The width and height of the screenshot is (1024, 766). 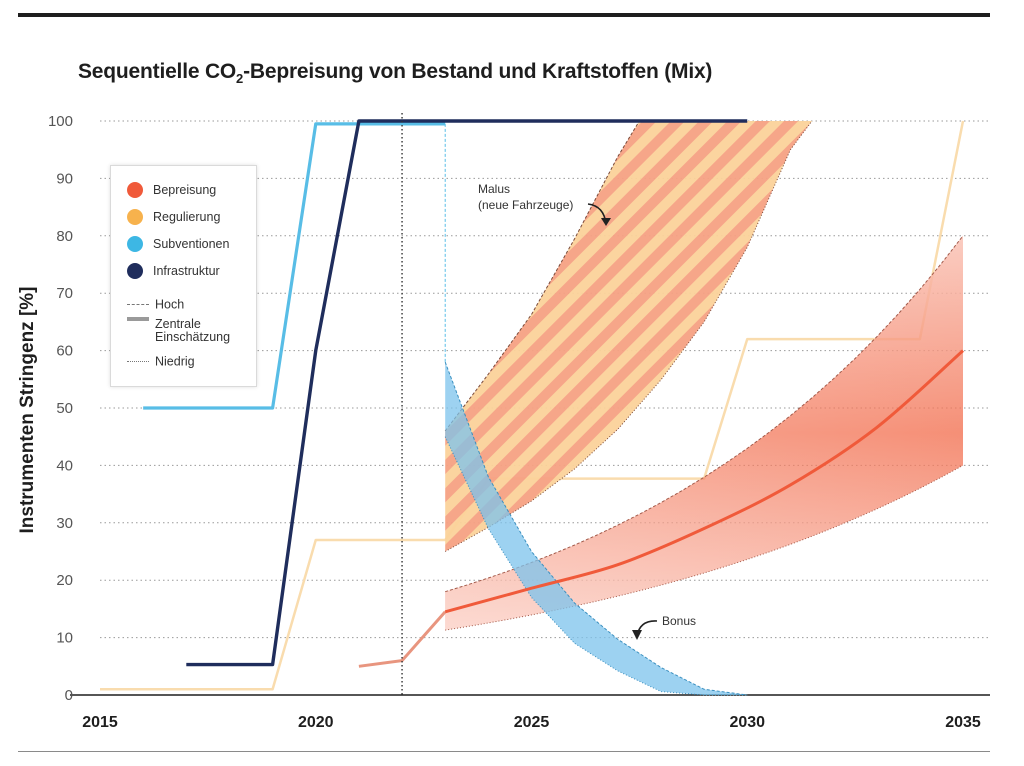 I want to click on y-tick-90: 90, so click(x=64, y=178).